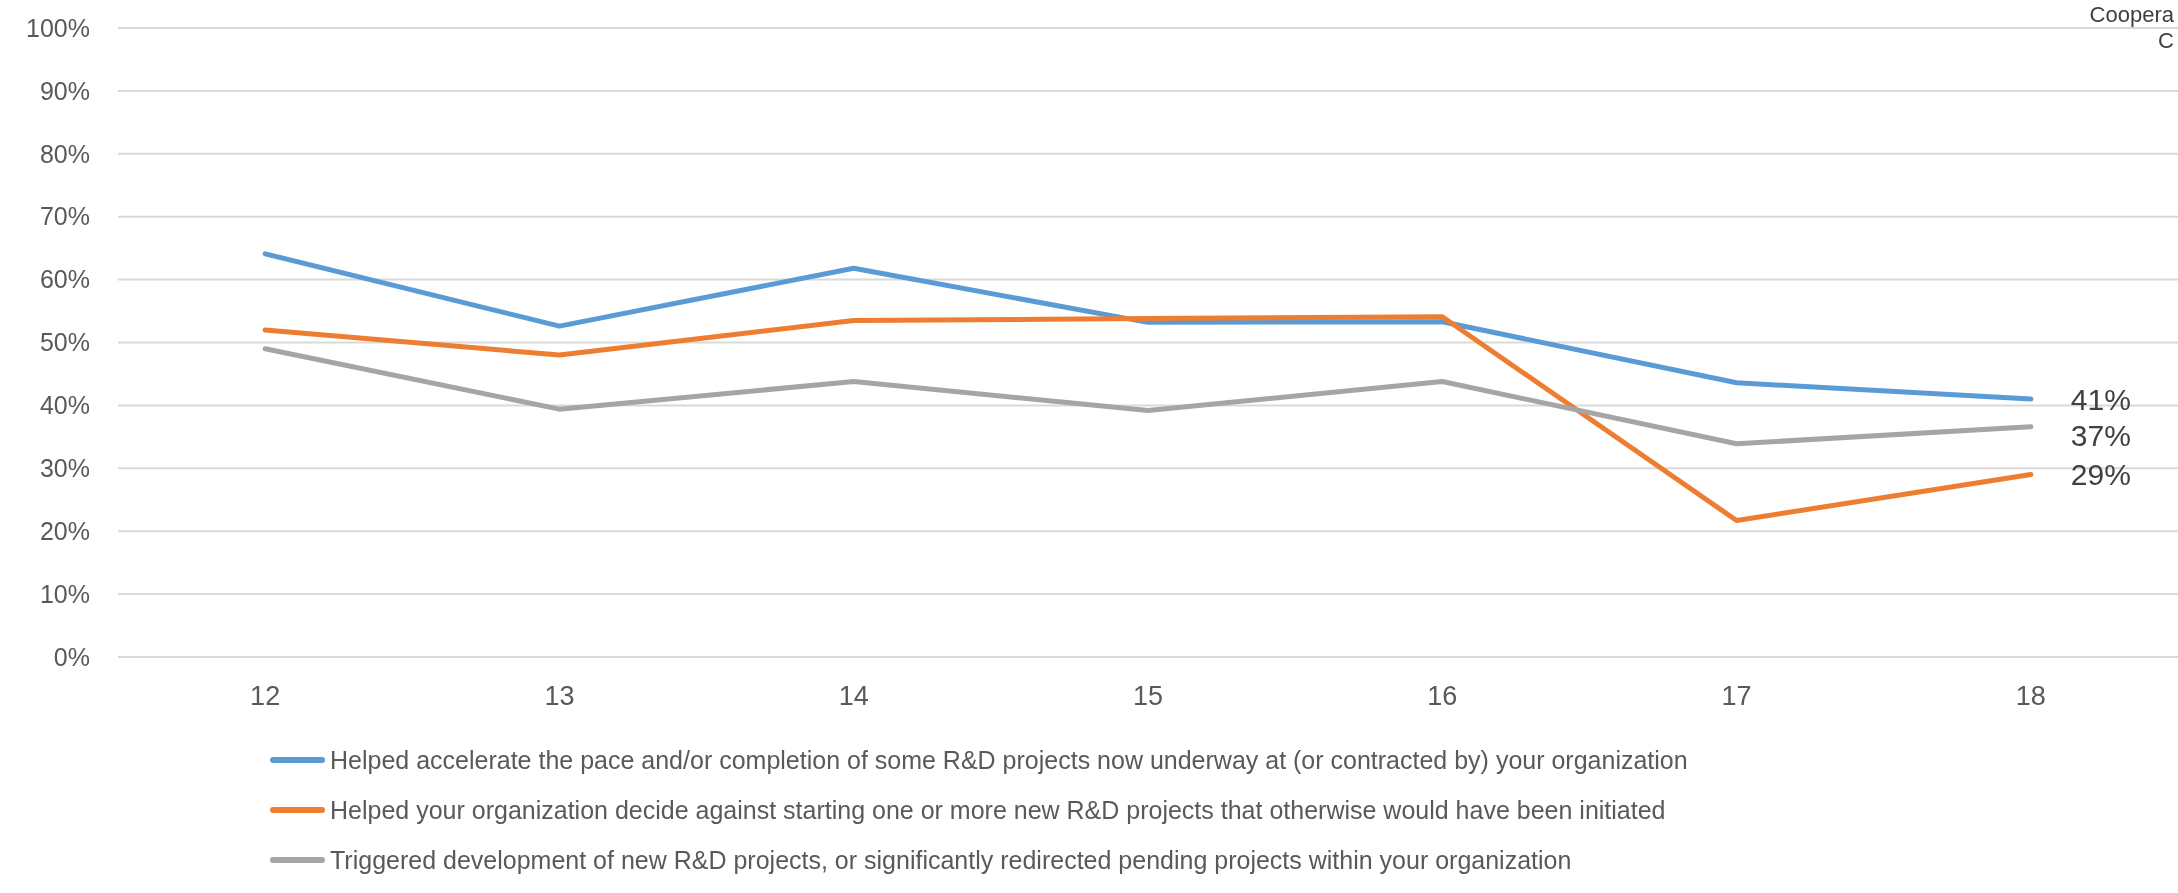  What do you see at coordinates (64, 342) in the screenshot?
I see `y-tick-label: 50%` at bounding box center [64, 342].